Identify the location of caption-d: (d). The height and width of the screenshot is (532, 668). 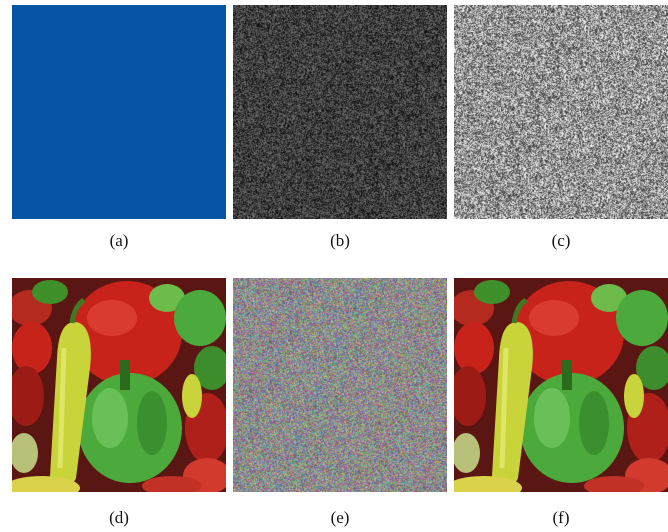
(119, 517).